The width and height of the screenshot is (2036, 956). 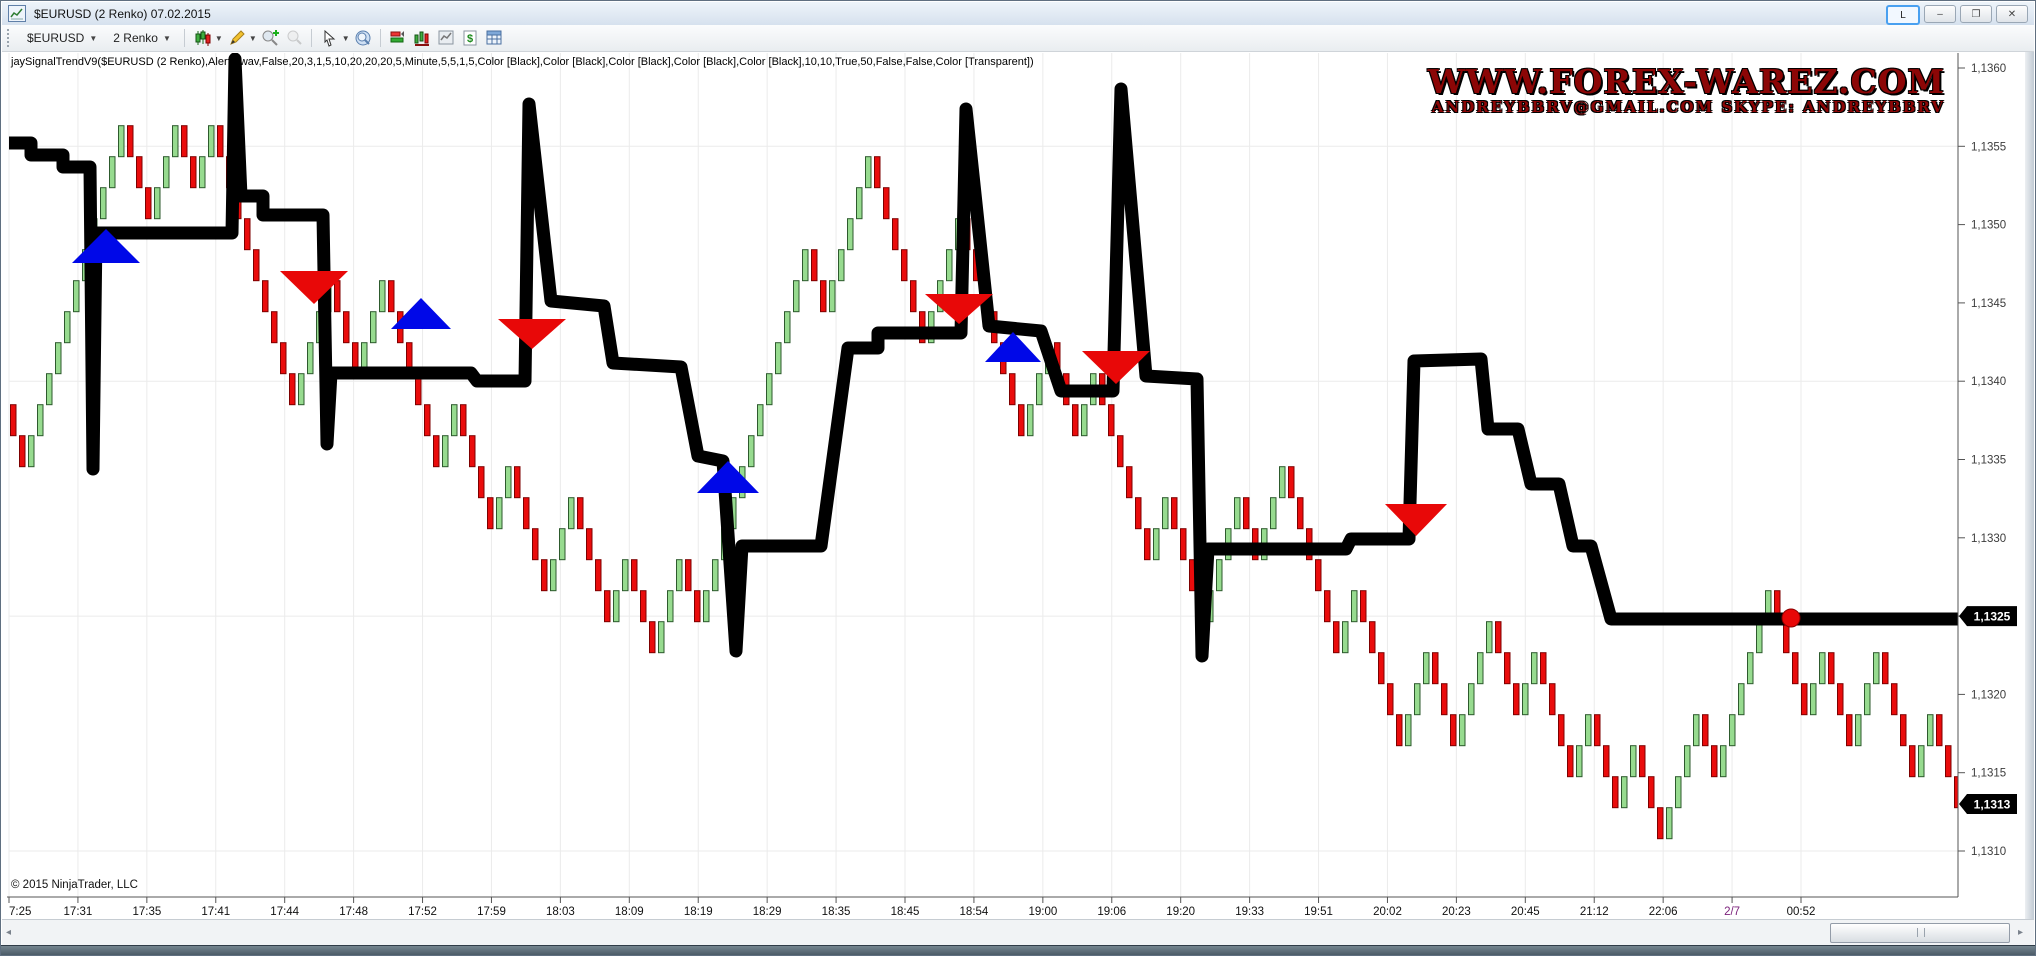 I want to click on period-label: 2 Renko, so click(x=135, y=38).